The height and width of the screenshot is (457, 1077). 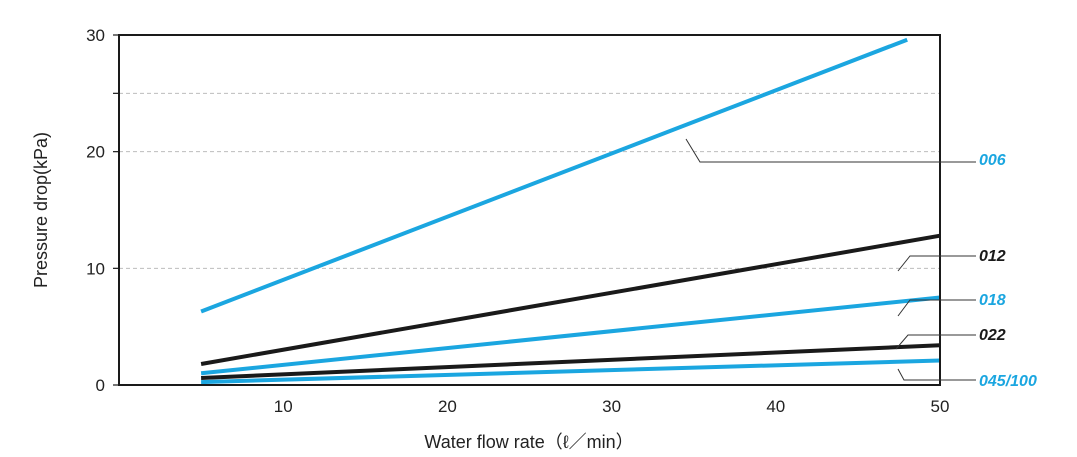 I want to click on series-label-018: 018, so click(x=992, y=300).